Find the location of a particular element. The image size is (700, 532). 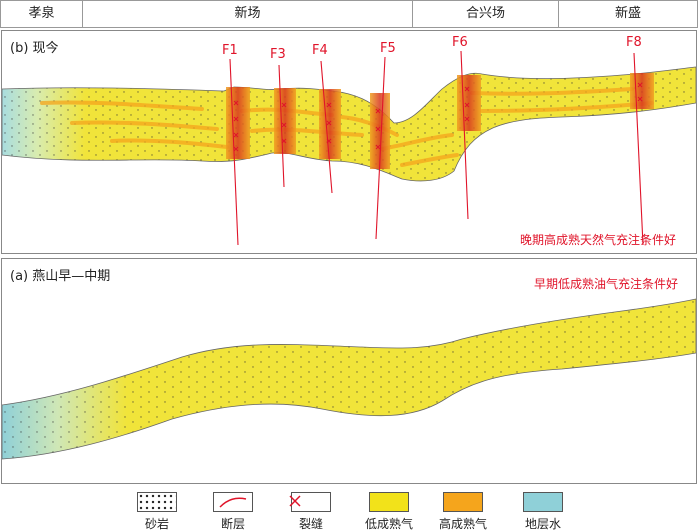

legend-label: 裂缝 is located at coordinates (310, 524).